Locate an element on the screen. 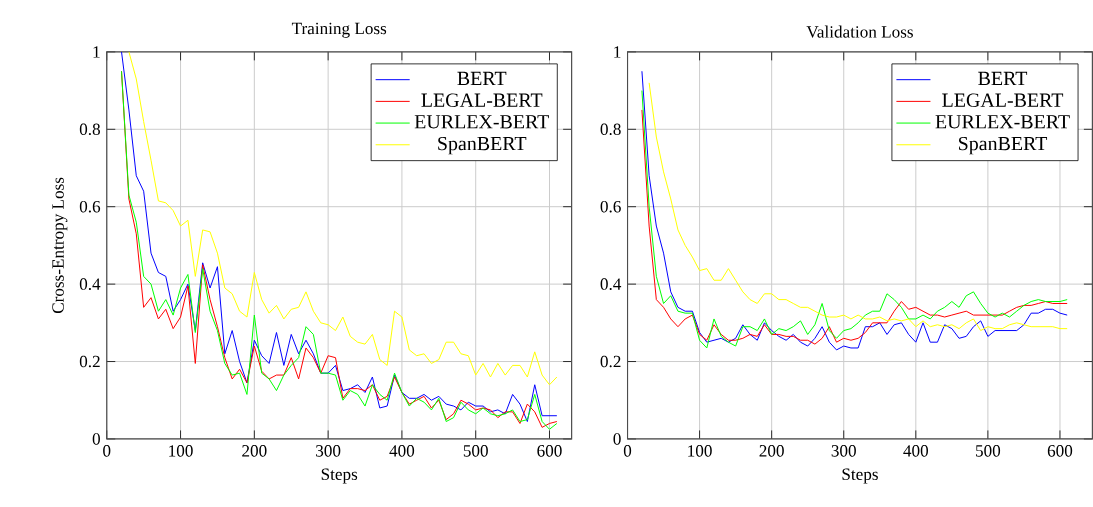 Image resolution: width=1093 pixels, height=507 pixels. y-axis-title: Cross-Entropy Loss is located at coordinates (60, 245).